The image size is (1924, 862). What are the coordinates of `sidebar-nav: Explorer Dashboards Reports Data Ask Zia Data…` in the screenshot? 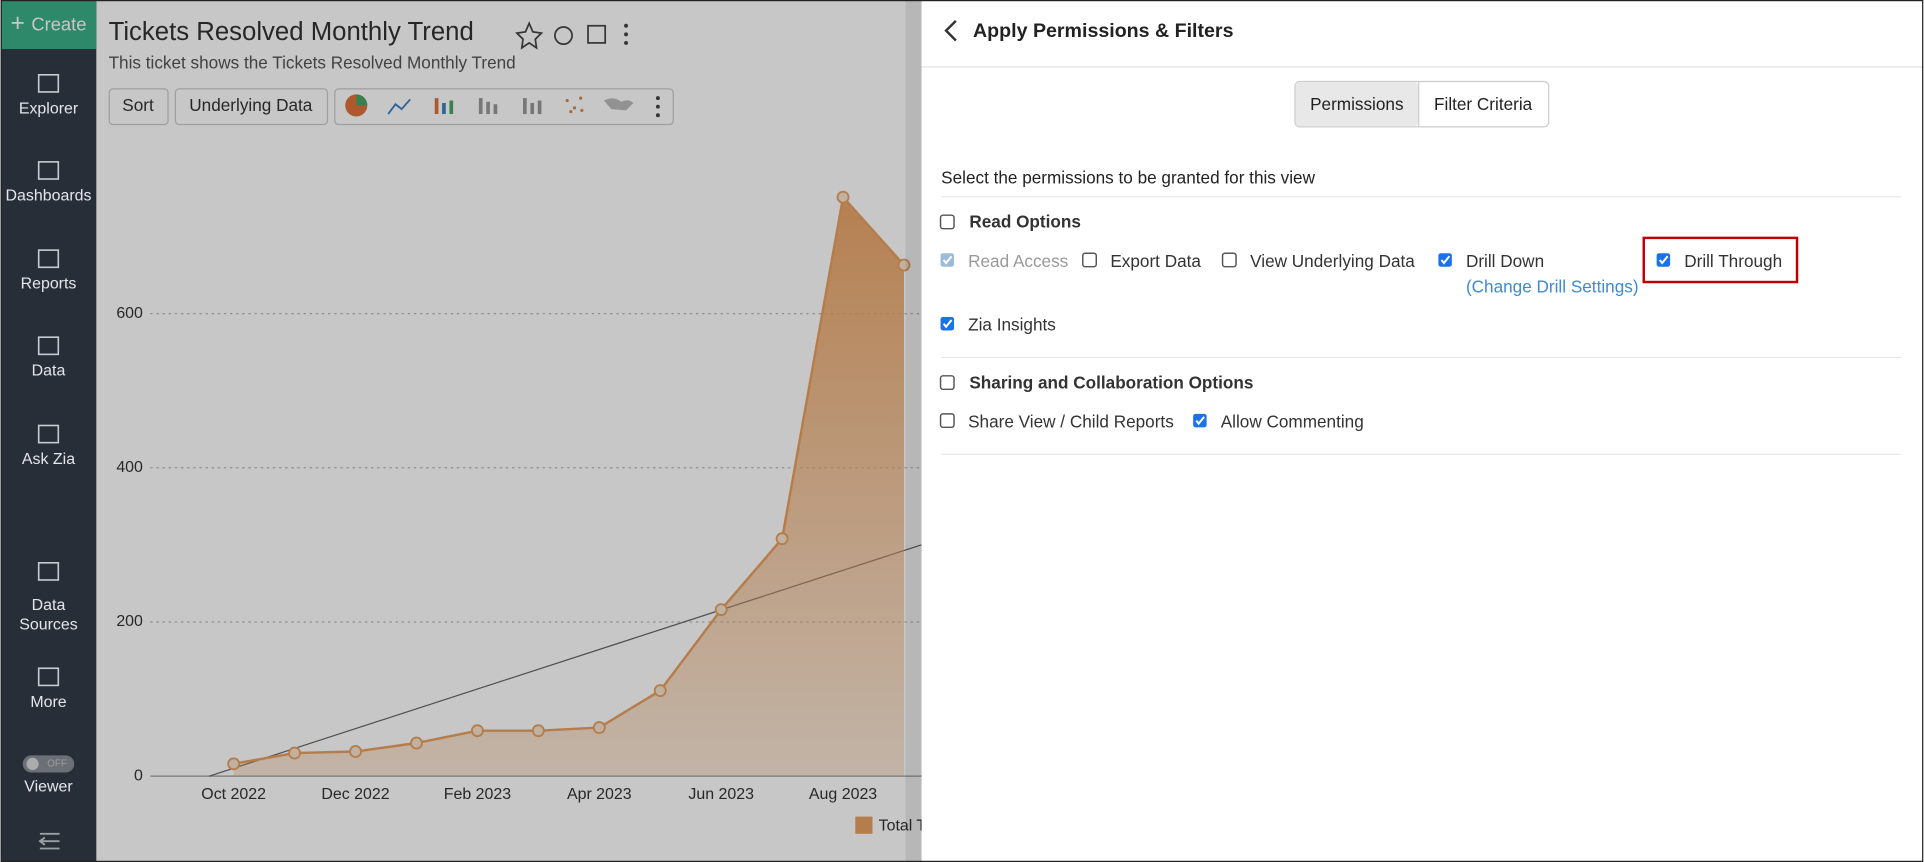 It's located at (49, 434).